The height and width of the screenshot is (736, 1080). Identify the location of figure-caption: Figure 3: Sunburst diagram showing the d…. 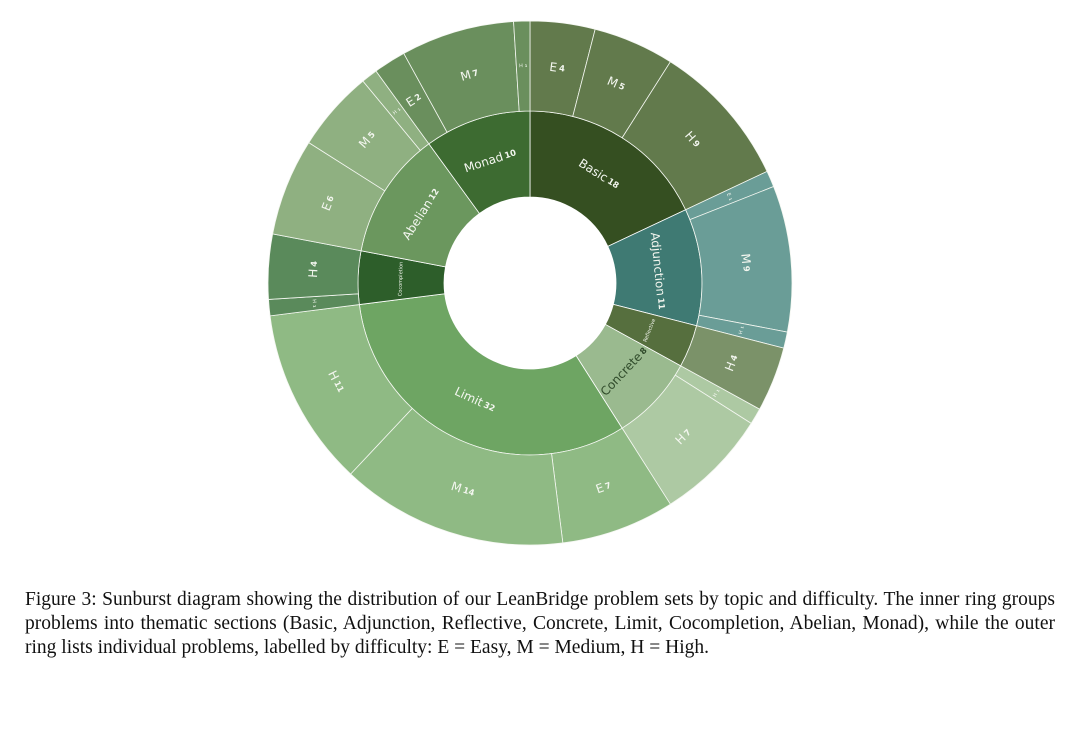
(540, 623).